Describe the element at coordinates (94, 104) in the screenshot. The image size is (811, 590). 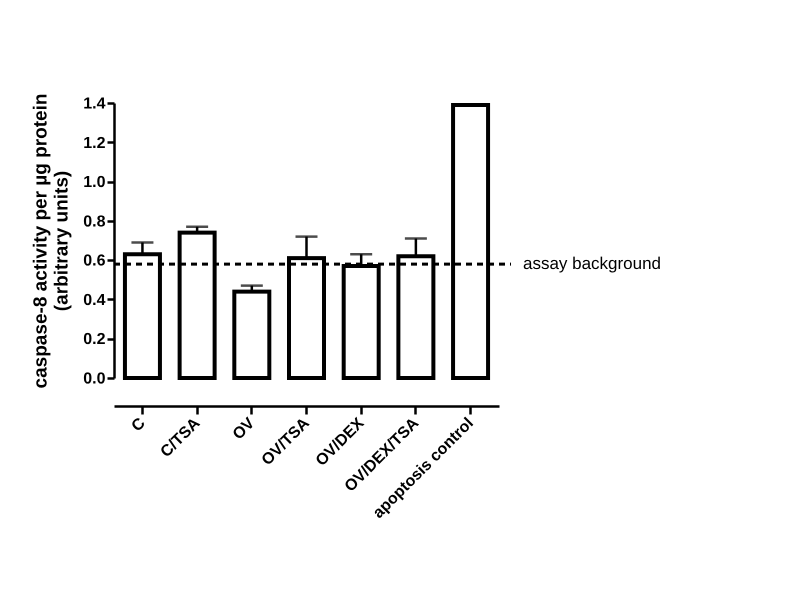
I see `y-tick-label: 1.4` at that location.